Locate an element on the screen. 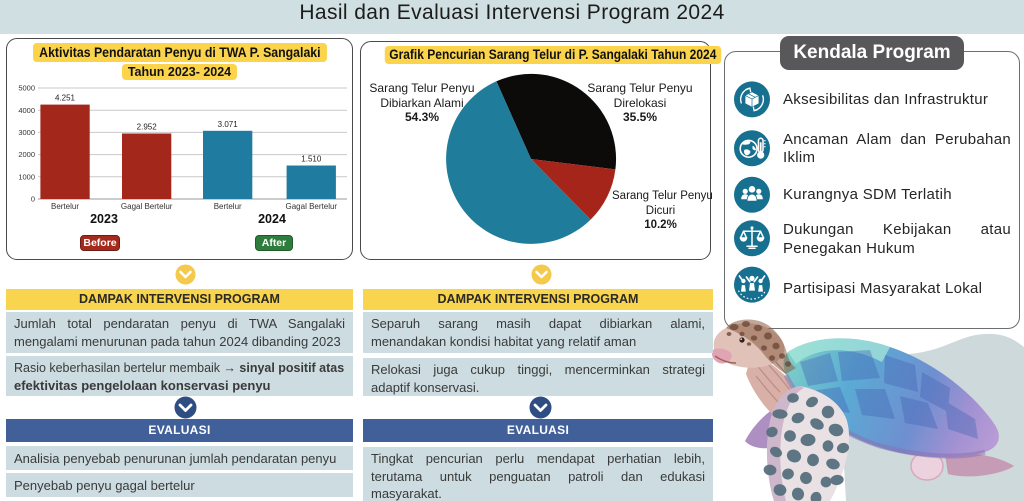 The height and width of the screenshot is (501, 1024). svg-text: 2023 is located at coordinates (104, 219).